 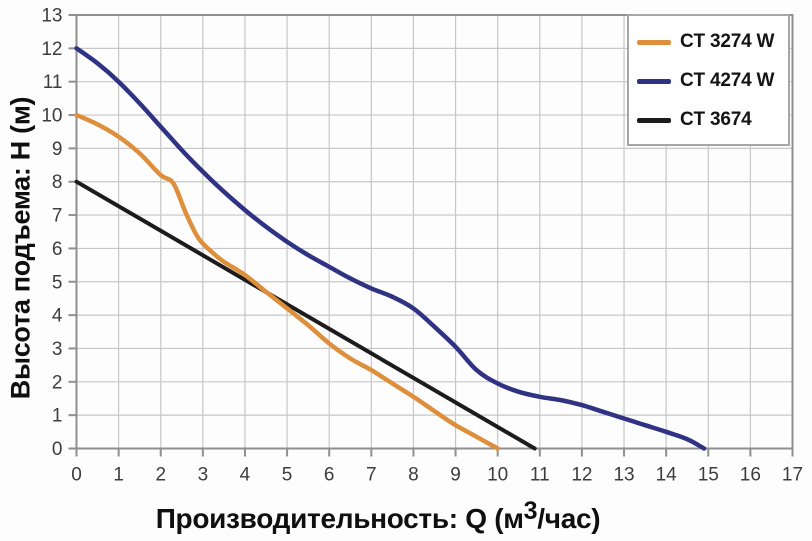 I want to click on x-tick-label: 14, so click(x=667, y=475).